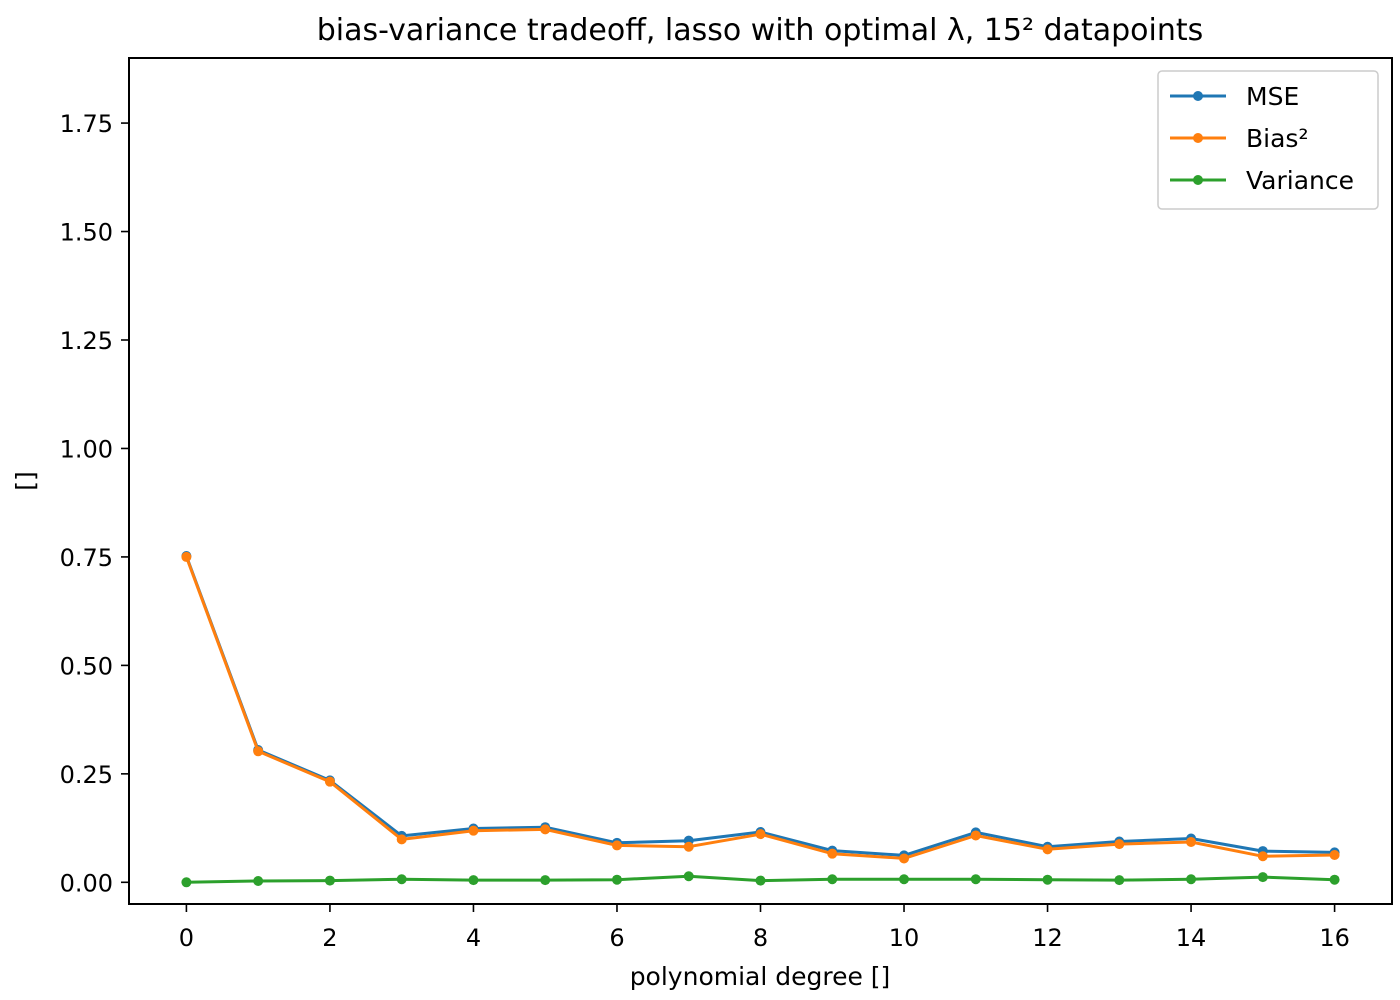 This screenshot has width=1400, height=1000. Describe the element at coordinates (186, 938) in the screenshot. I see `x-tick-label: 0` at that location.